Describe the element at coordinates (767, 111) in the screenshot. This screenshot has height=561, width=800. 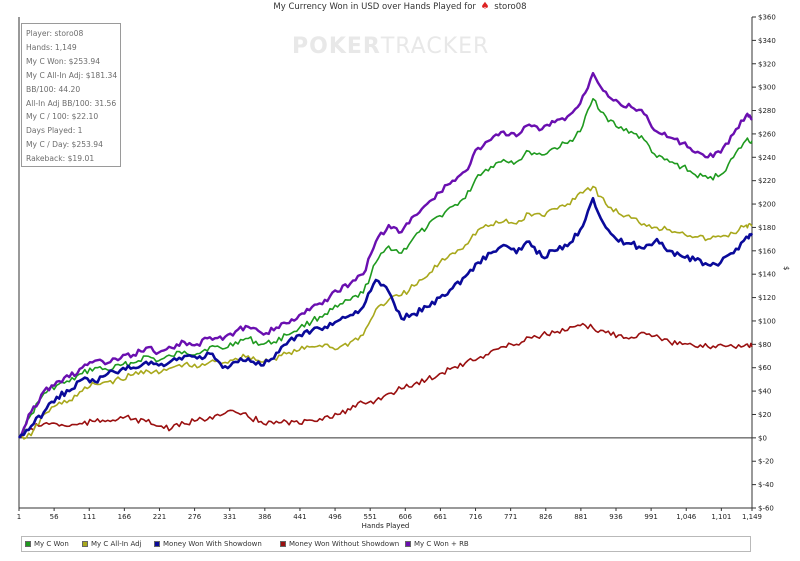
I see `y-tick-label: $280` at that location.